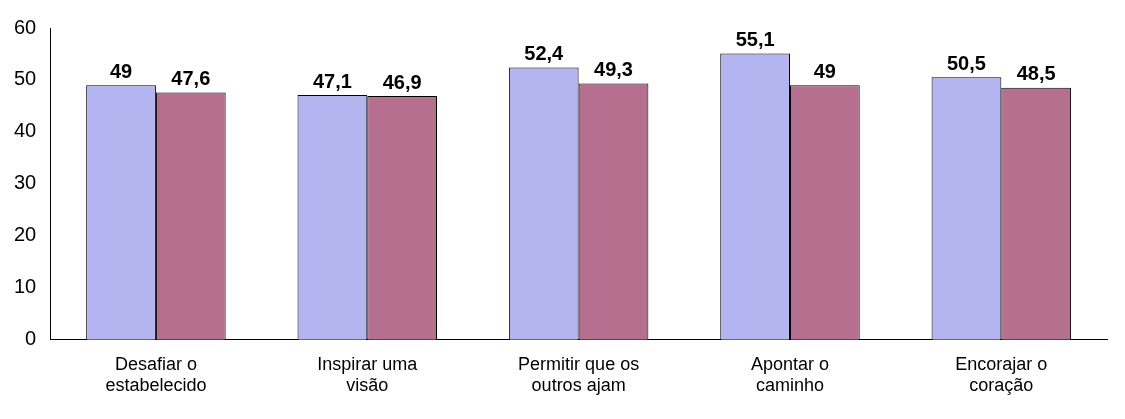  What do you see at coordinates (755, 38) in the screenshot?
I see `data-label: 55,1` at bounding box center [755, 38].